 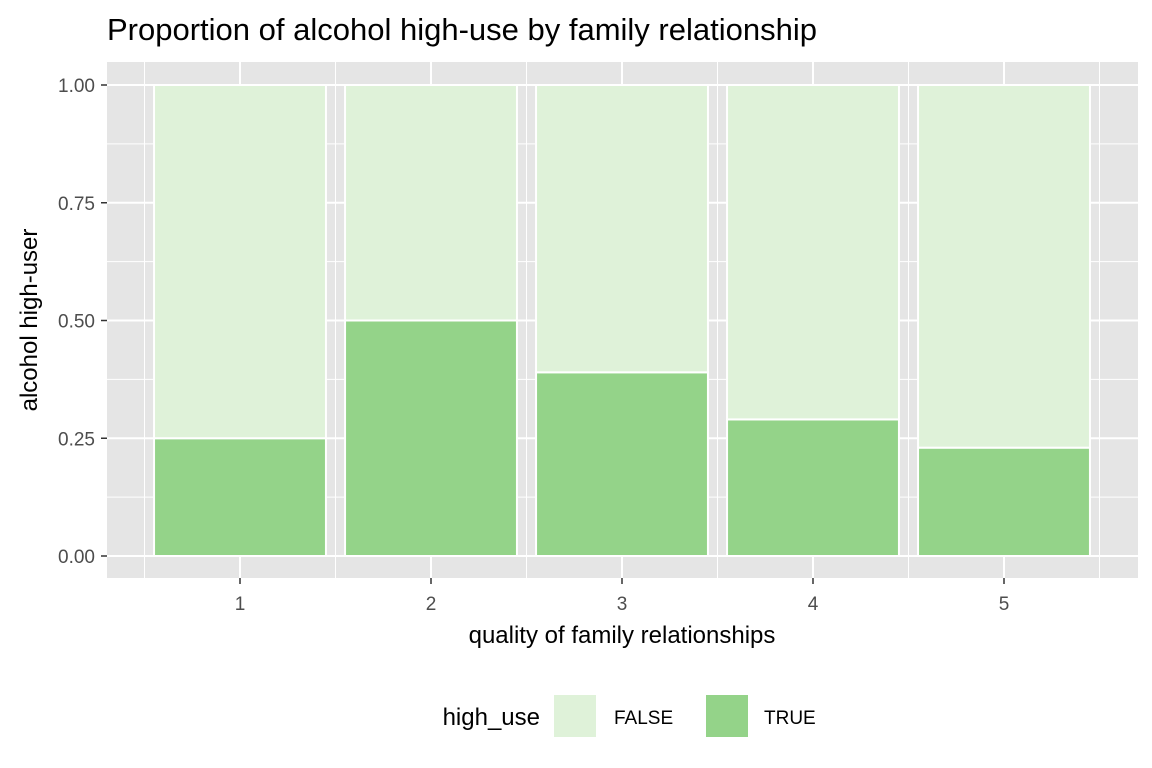 What do you see at coordinates (29, 320) in the screenshot?
I see `y-axis-title: alcohol high-user` at bounding box center [29, 320].